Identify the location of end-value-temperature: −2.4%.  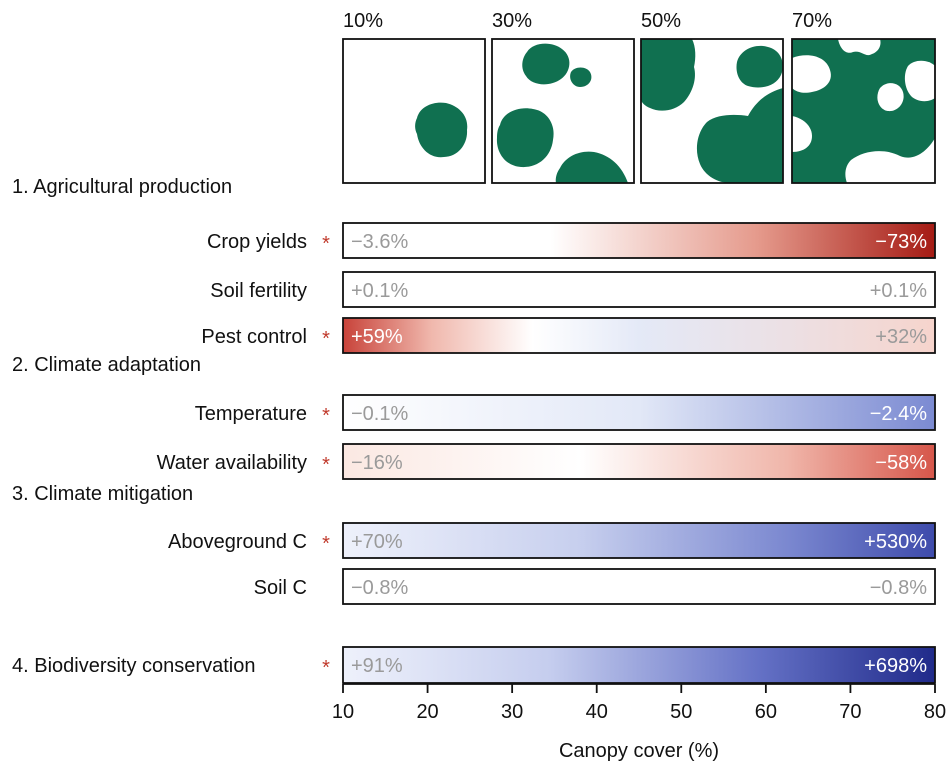
(898, 414).